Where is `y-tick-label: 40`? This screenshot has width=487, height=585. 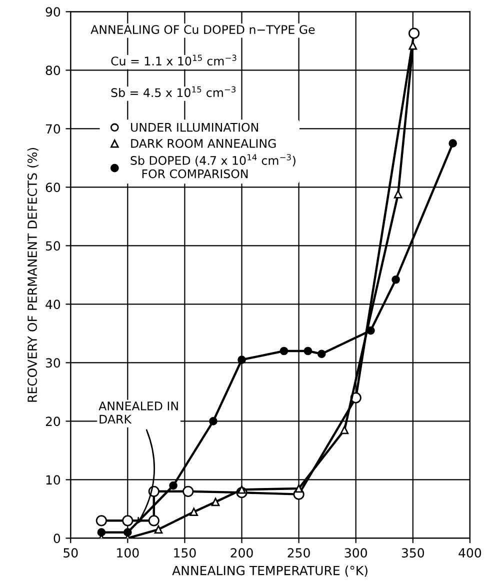
y-tick-label: 40 is located at coordinates (53, 305).